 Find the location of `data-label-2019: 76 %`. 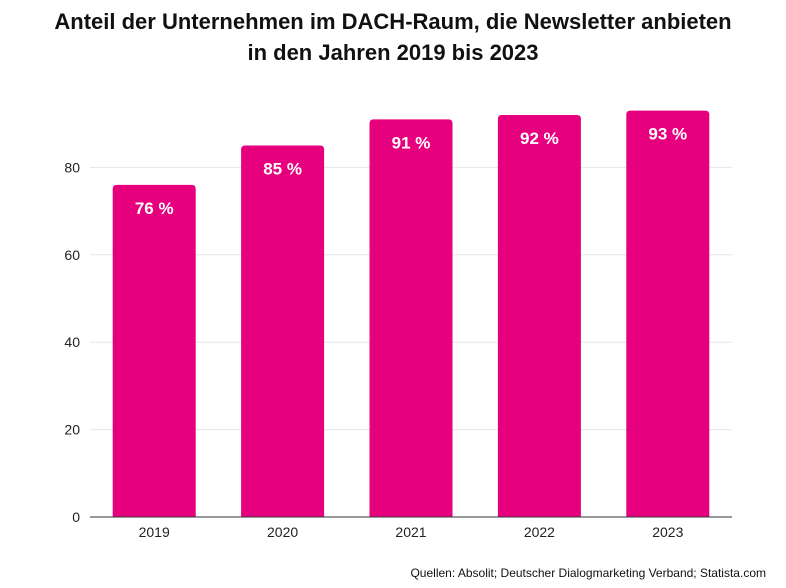

data-label-2019: 76 % is located at coordinates (154, 208).